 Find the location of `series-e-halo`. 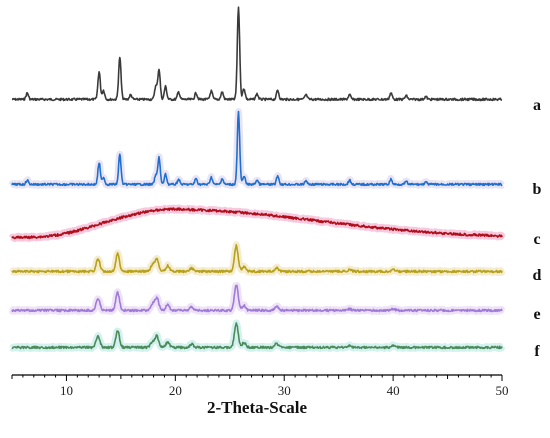

series-e-halo is located at coordinates (257, 298).